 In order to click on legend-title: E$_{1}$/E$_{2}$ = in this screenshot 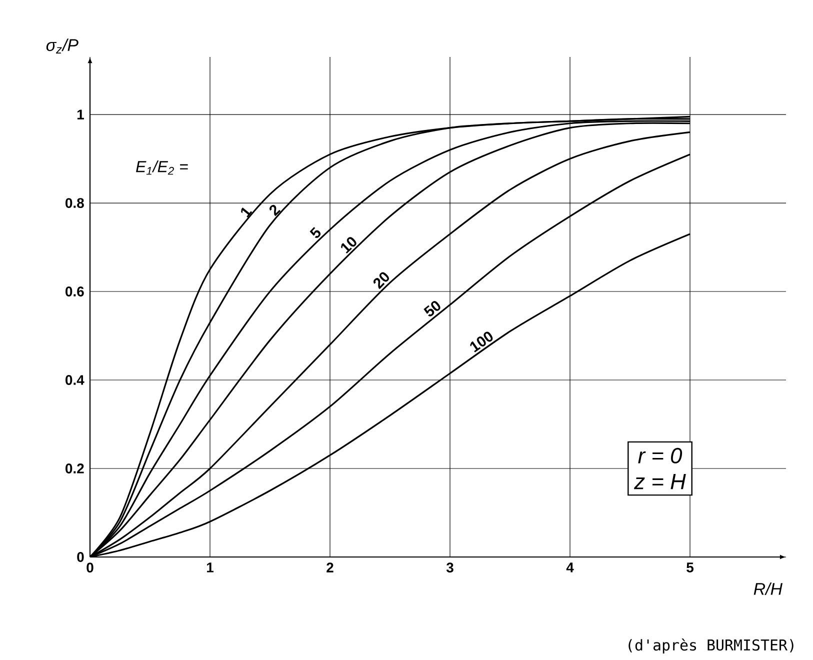, I will do `click(162, 167)`.